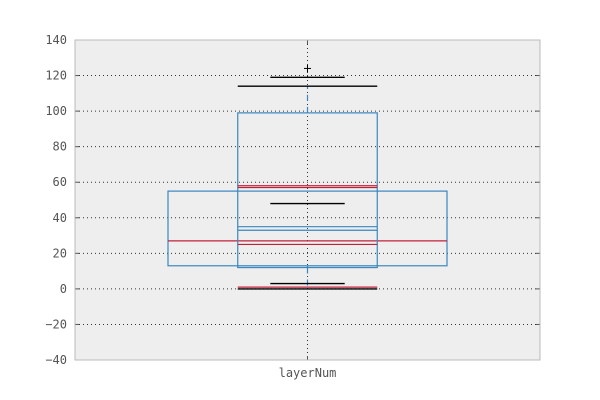 This screenshot has height=400, width=600. What do you see at coordinates (60, 253) in the screenshot?
I see `y-tick-label: 20` at bounding box center [60, 253].